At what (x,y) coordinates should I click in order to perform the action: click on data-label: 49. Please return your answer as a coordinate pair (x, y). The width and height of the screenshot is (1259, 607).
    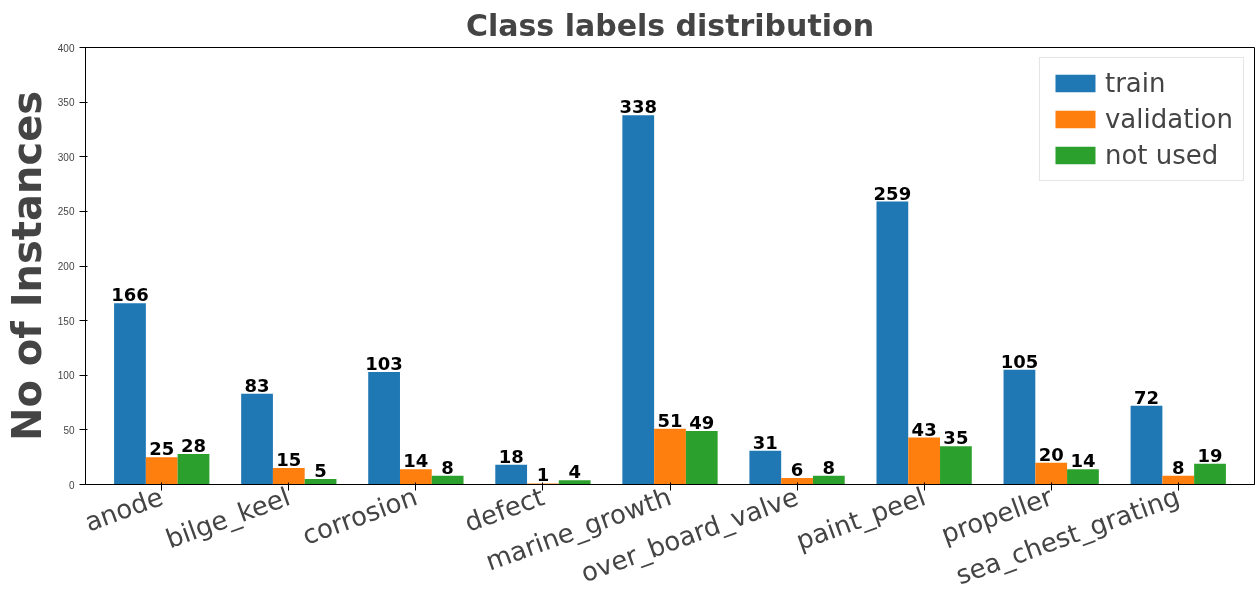
    Looking at the image, I should click on (702, 422).